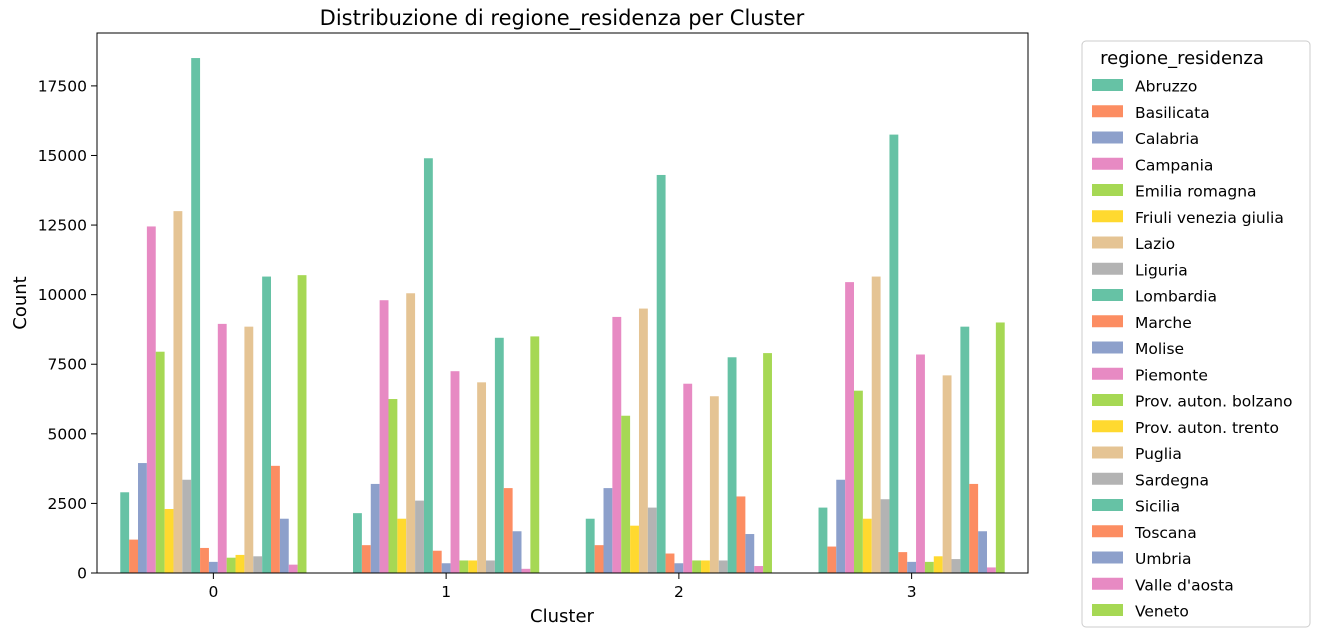 The height and width of the screenshot is (638, 1320). What do you see at coordinates (1209, 218) in the screenshot?
I see `legend-label: Friuli venezia giulia` at bounding box center [1209, 218].